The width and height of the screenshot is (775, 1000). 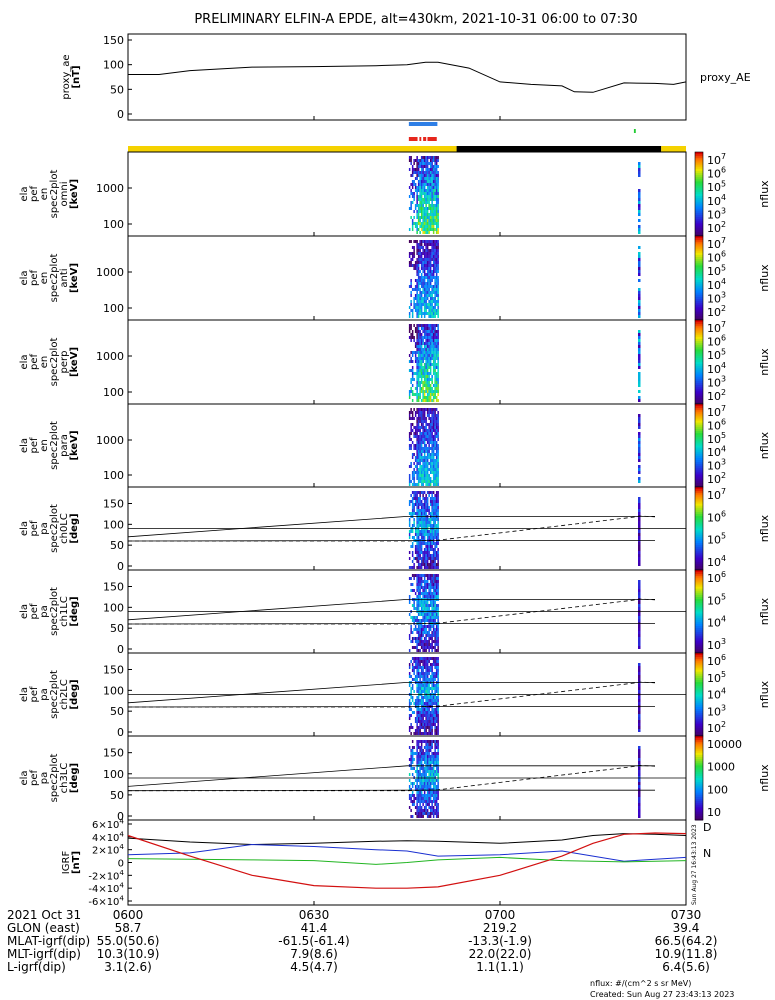 I want to click on ylabel-pa_ch2-2: pa, so click(x=44, y=694).